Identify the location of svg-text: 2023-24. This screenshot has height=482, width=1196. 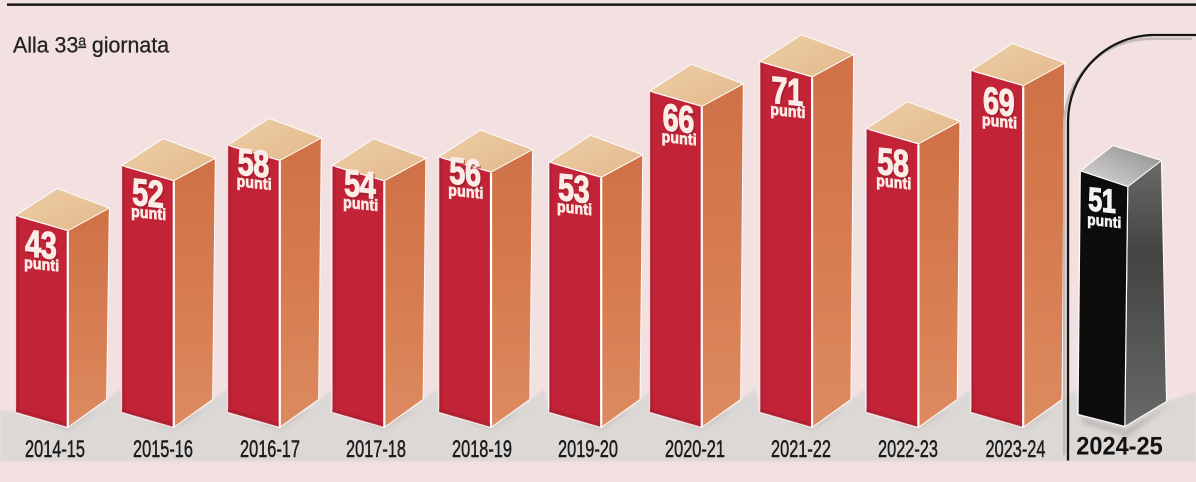
(1016, 449).